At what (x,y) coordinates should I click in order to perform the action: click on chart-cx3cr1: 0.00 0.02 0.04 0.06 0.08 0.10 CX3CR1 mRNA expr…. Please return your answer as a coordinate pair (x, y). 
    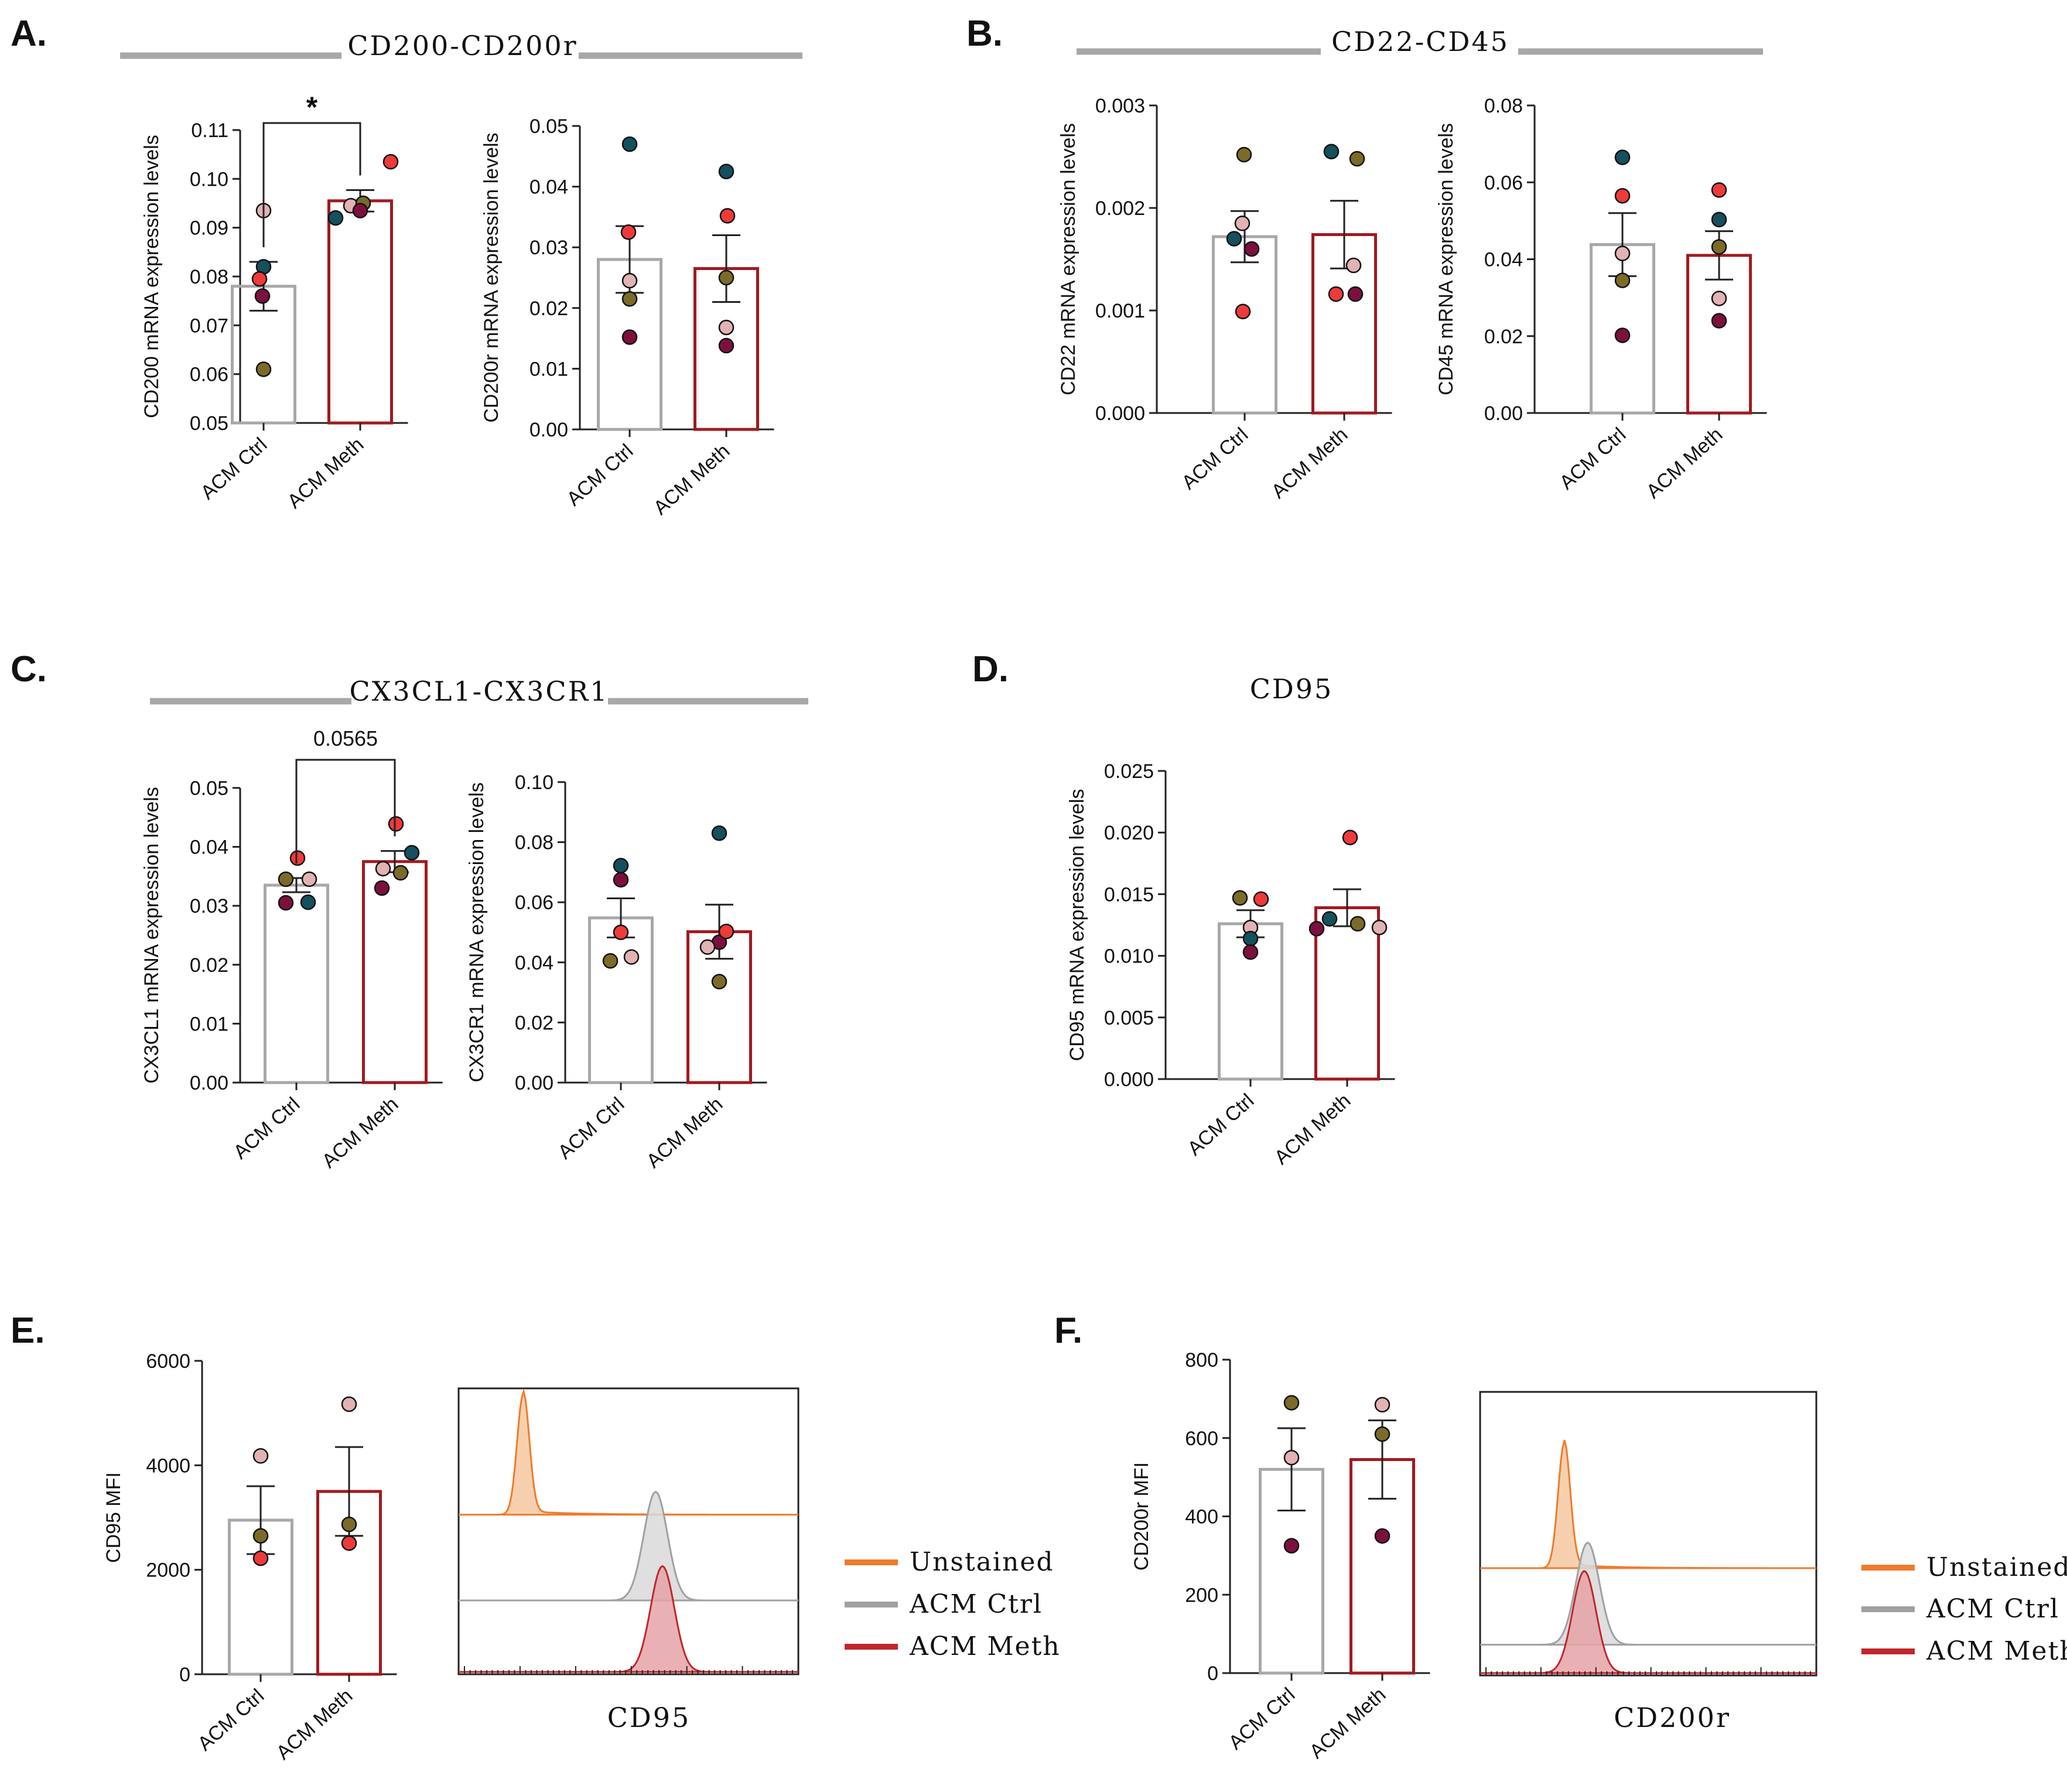
    Looking at the image, I should click on (616, 972).